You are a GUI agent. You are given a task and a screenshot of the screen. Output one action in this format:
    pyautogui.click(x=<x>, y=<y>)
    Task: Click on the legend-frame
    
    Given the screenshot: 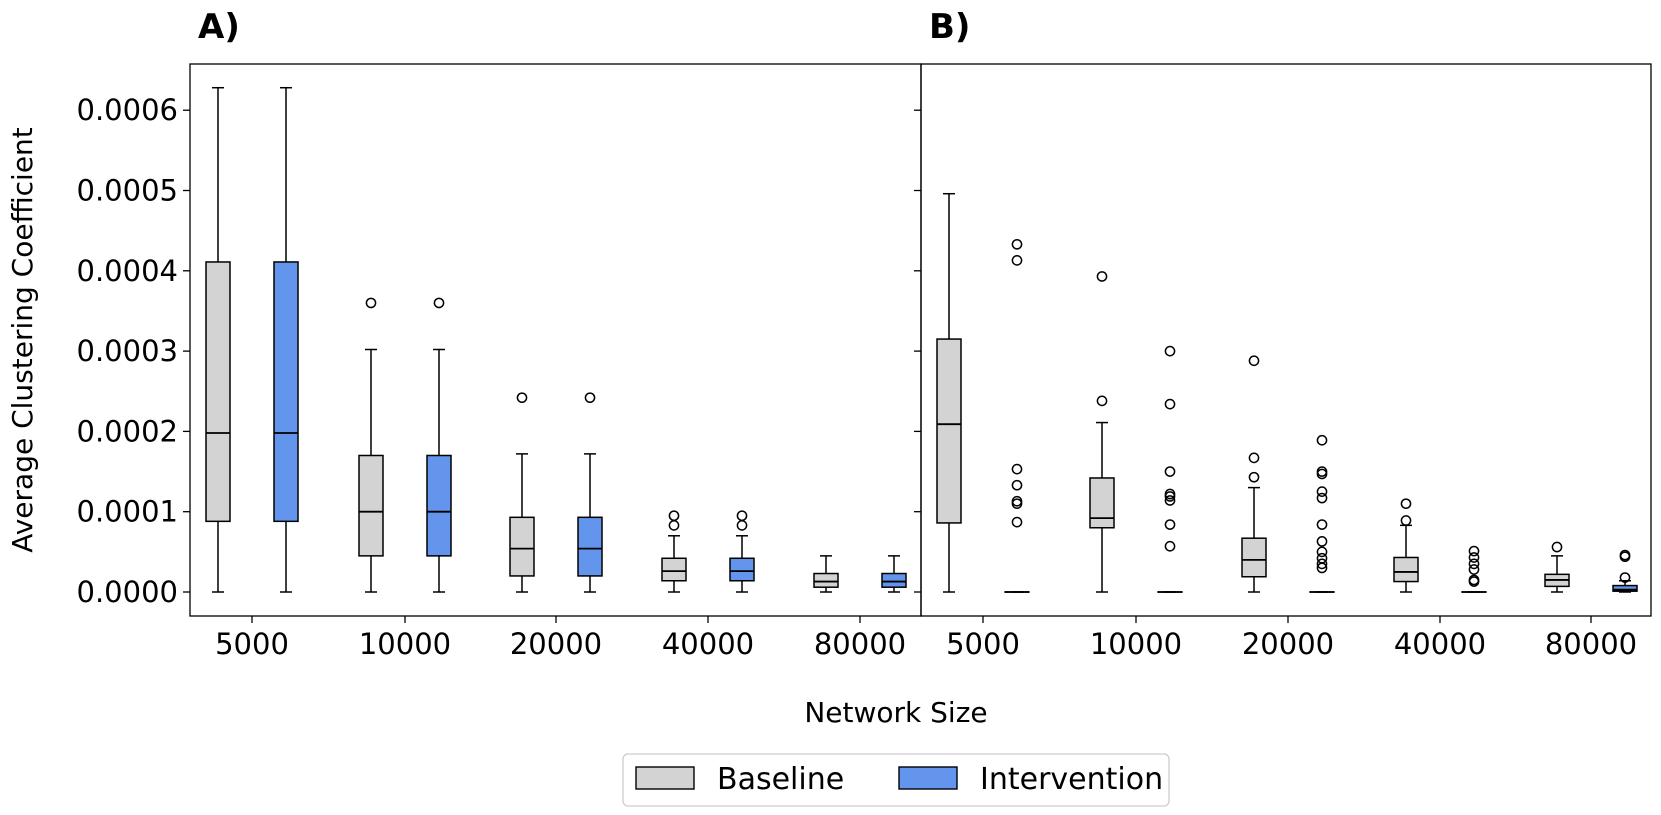 What is the action you would take?
    pyautogui.click(x=896, y=780)
    